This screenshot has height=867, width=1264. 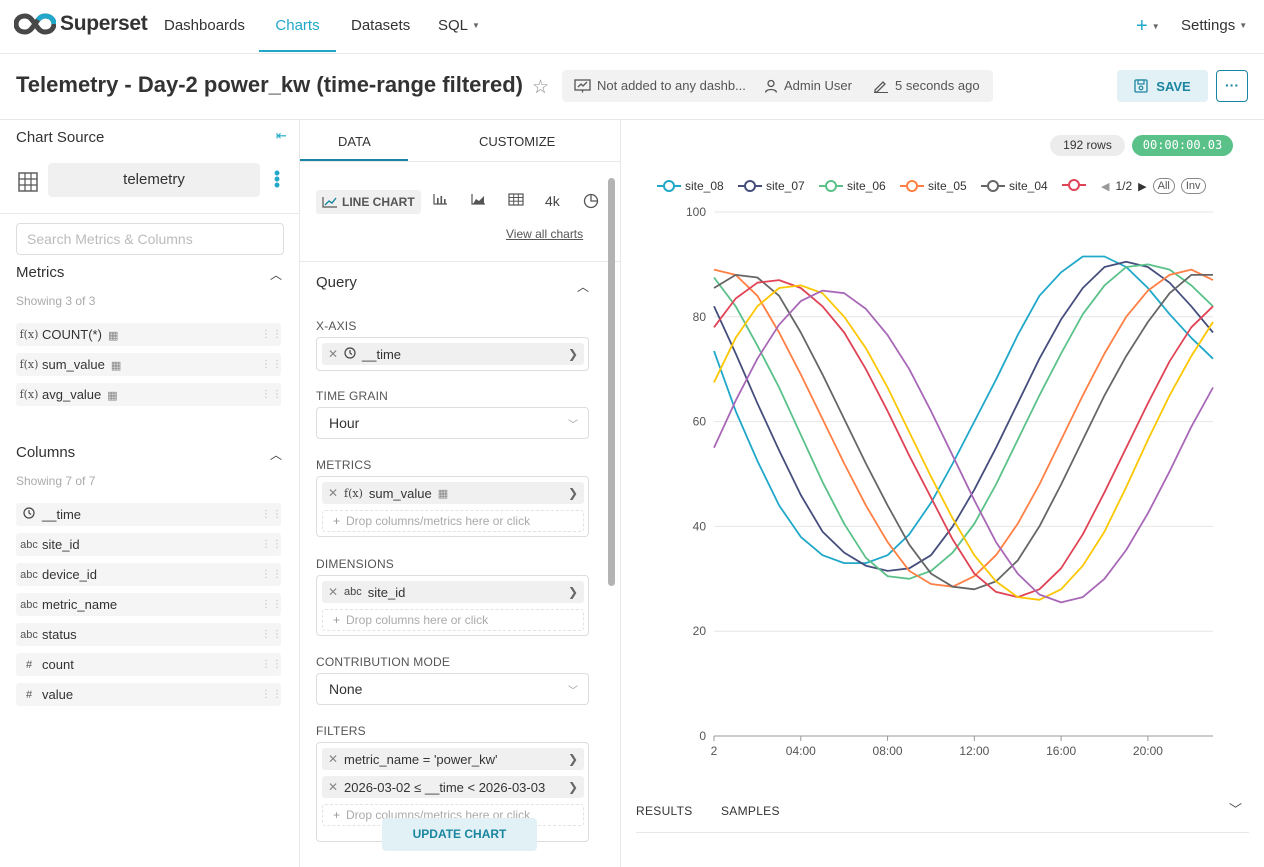 What do you see at coordinates (336, 282) in the screenshot?
I see `query-section-heading: Query` at bounding box center [336, 282].